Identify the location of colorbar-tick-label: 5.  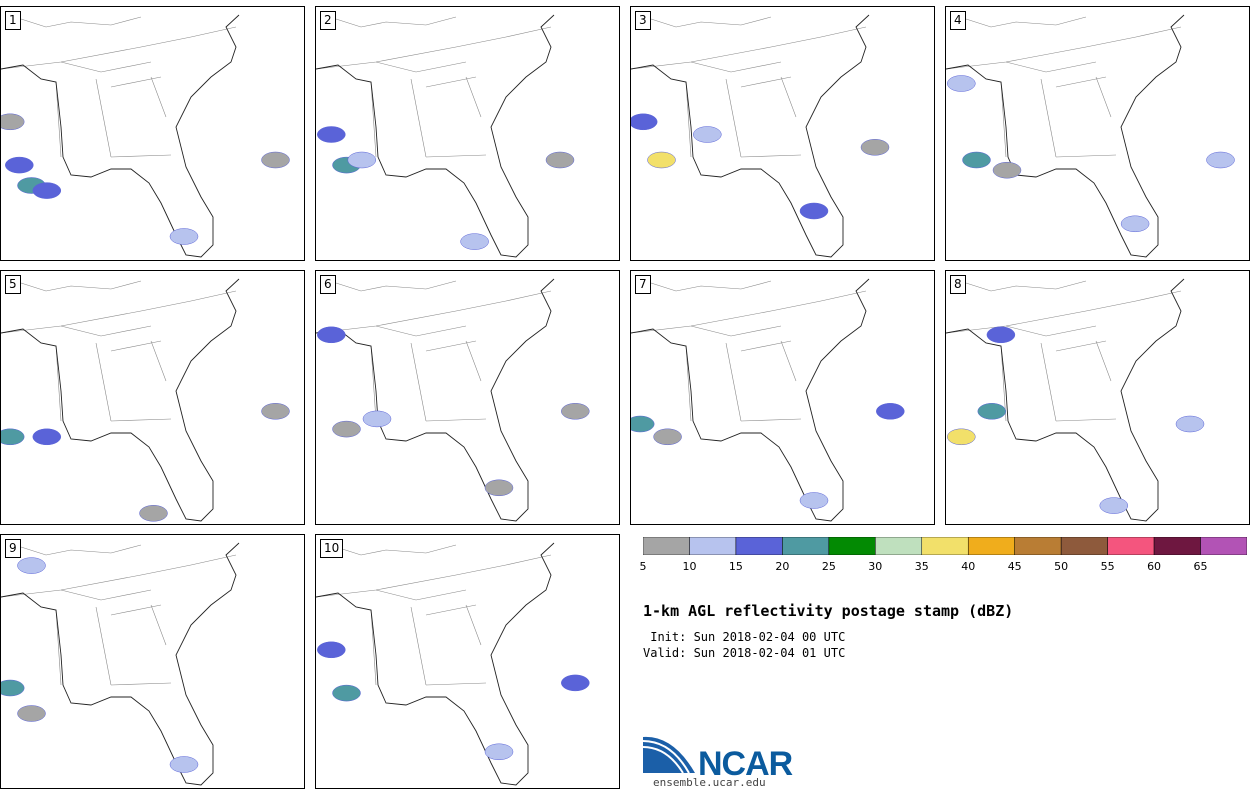
(643, 566).